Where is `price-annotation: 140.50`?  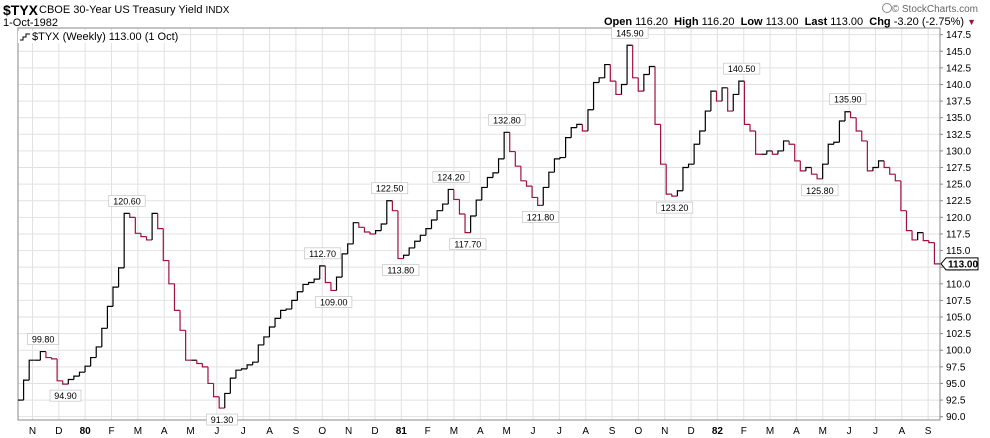
price-annotation: 140.50 is located at coordinates (742, 68).